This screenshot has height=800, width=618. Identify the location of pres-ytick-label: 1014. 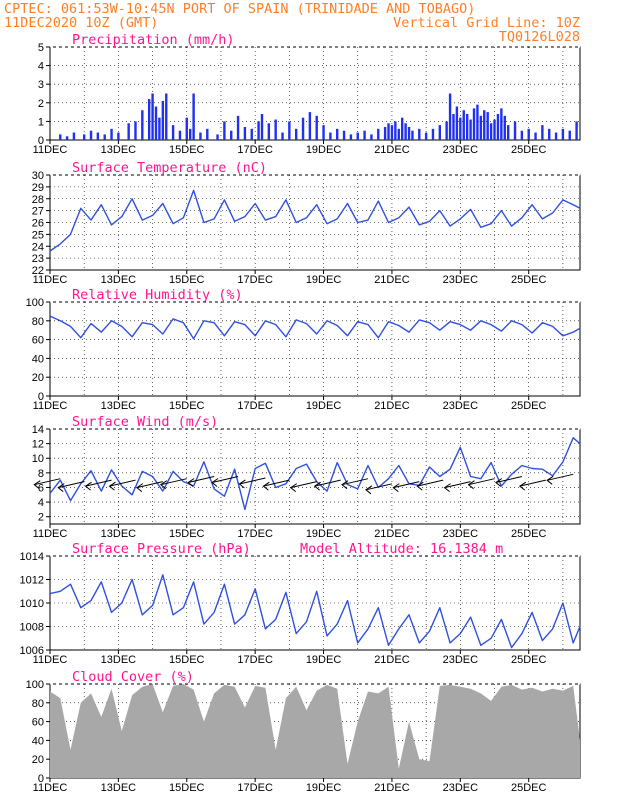
(32, 557).